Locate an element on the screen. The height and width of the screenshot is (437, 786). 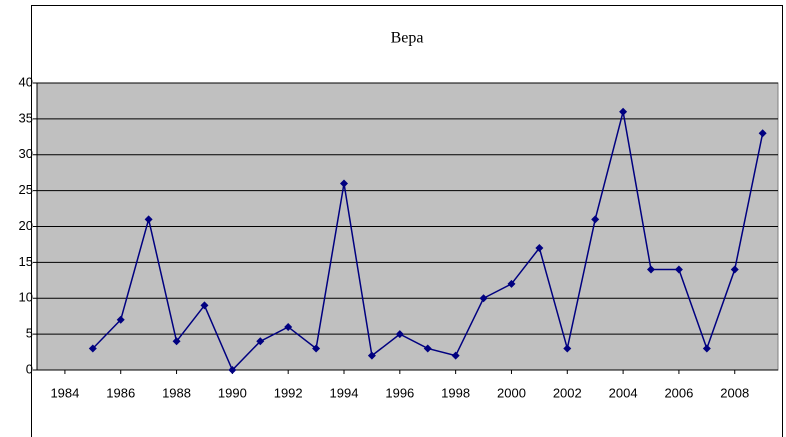
y-tick-label: 40 is located at coordinates (26, 81).